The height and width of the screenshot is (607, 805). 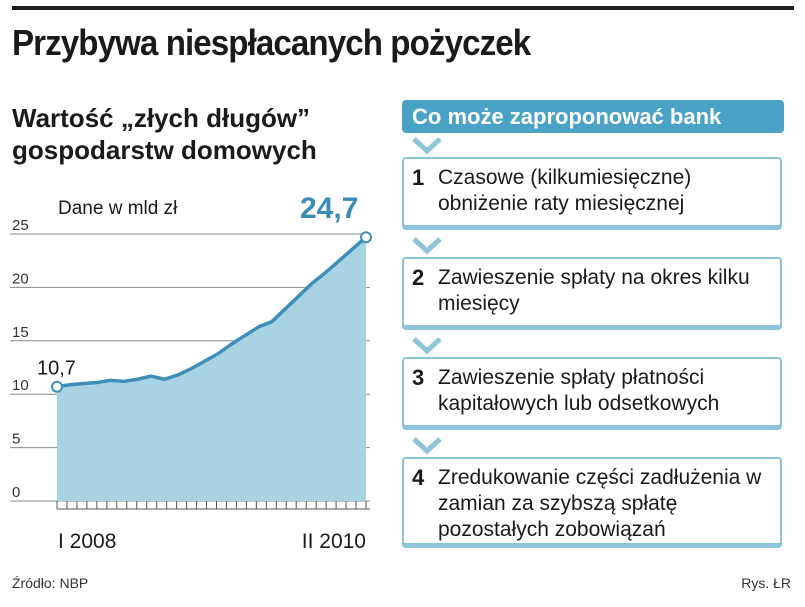 I want to click on y-tick-label: 25, so click(x=20, y=225).